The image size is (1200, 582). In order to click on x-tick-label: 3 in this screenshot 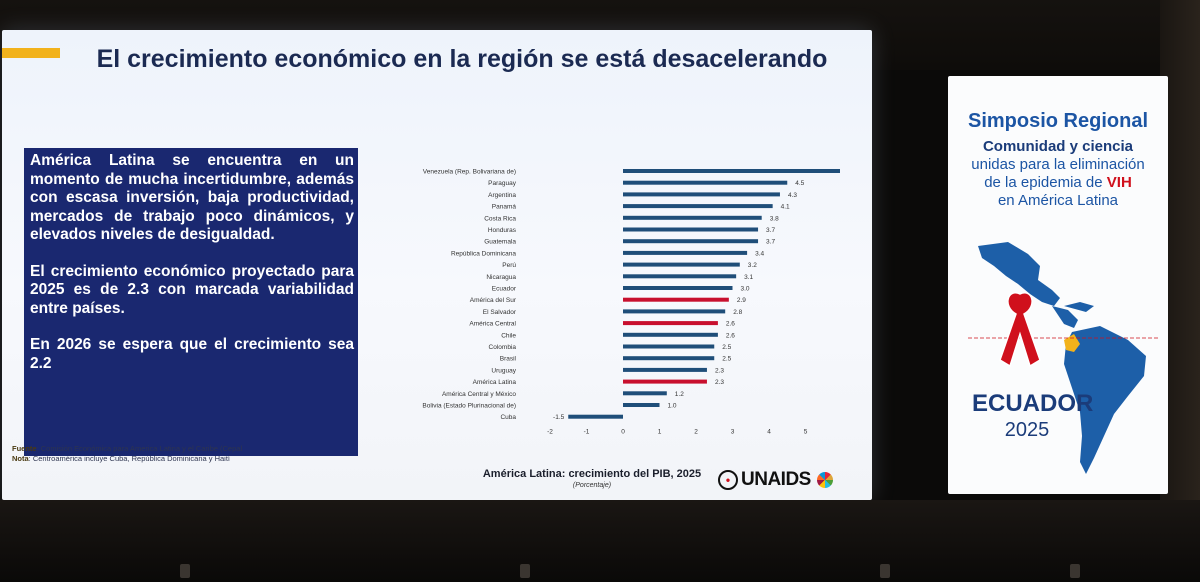, I will do `click(733, 431)`.